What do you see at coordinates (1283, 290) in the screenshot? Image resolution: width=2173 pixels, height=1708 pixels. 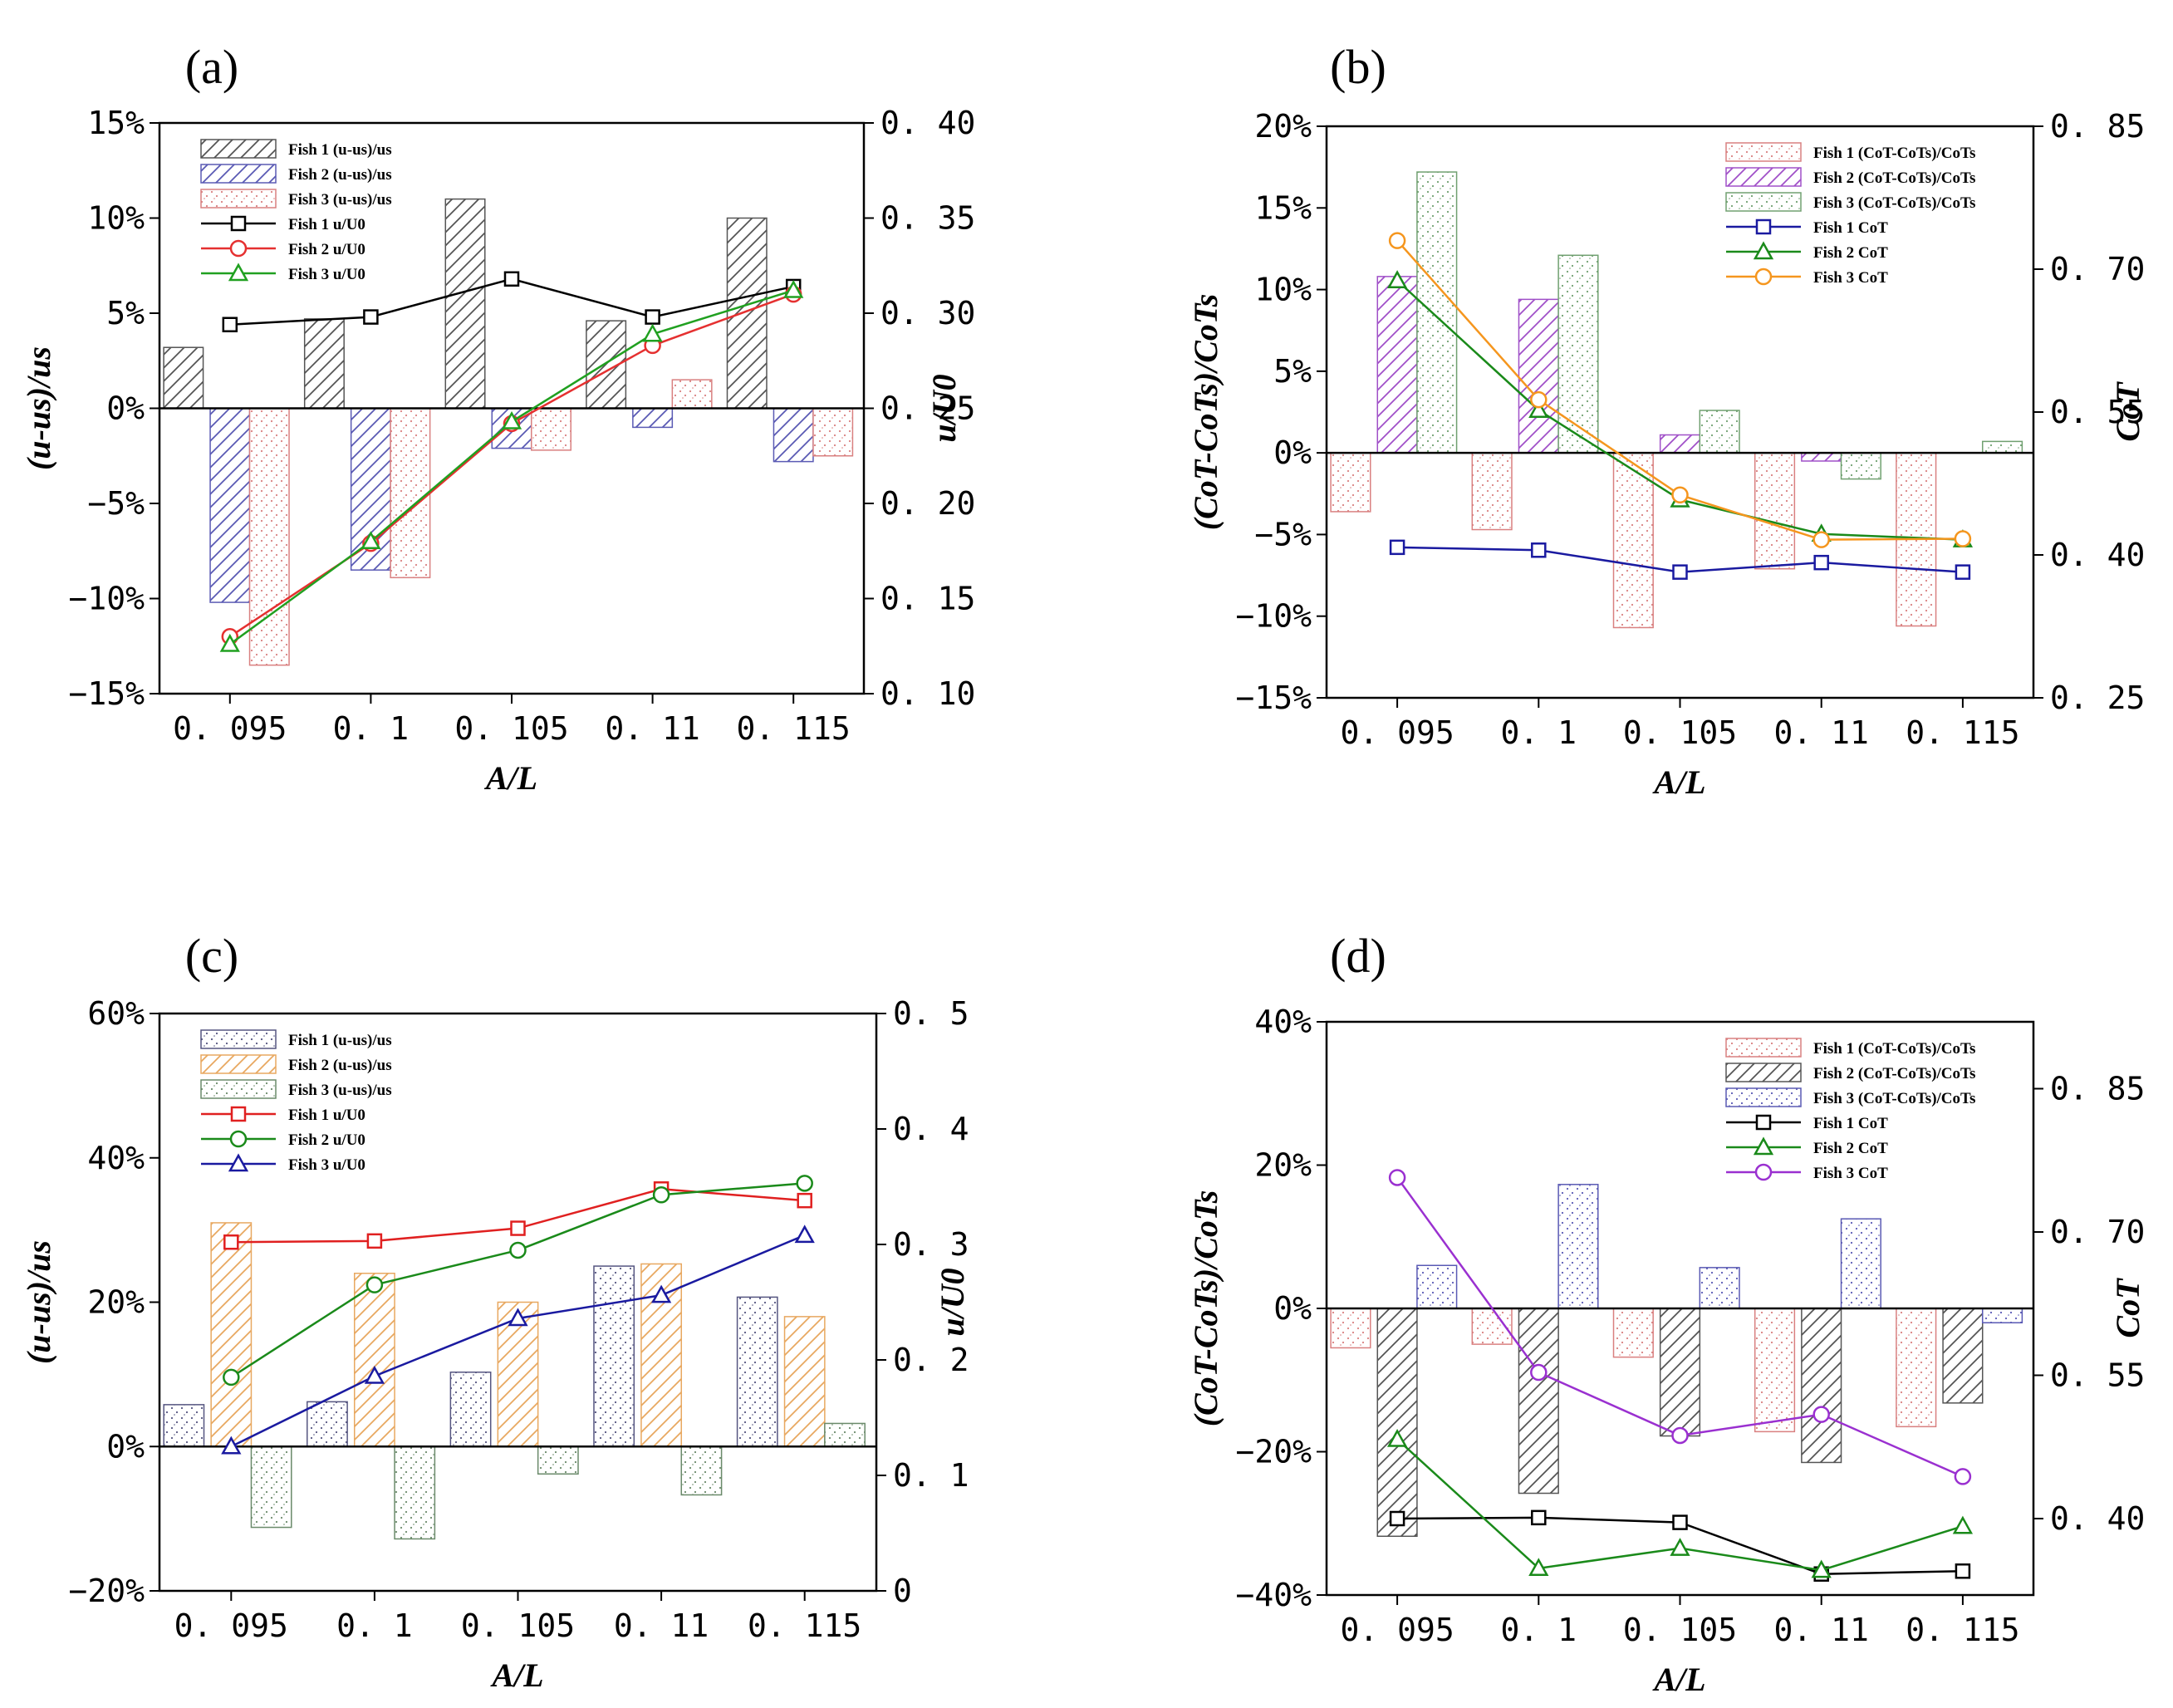 I see `y-tick-label: 10%` at bounding box center [1283, 290].